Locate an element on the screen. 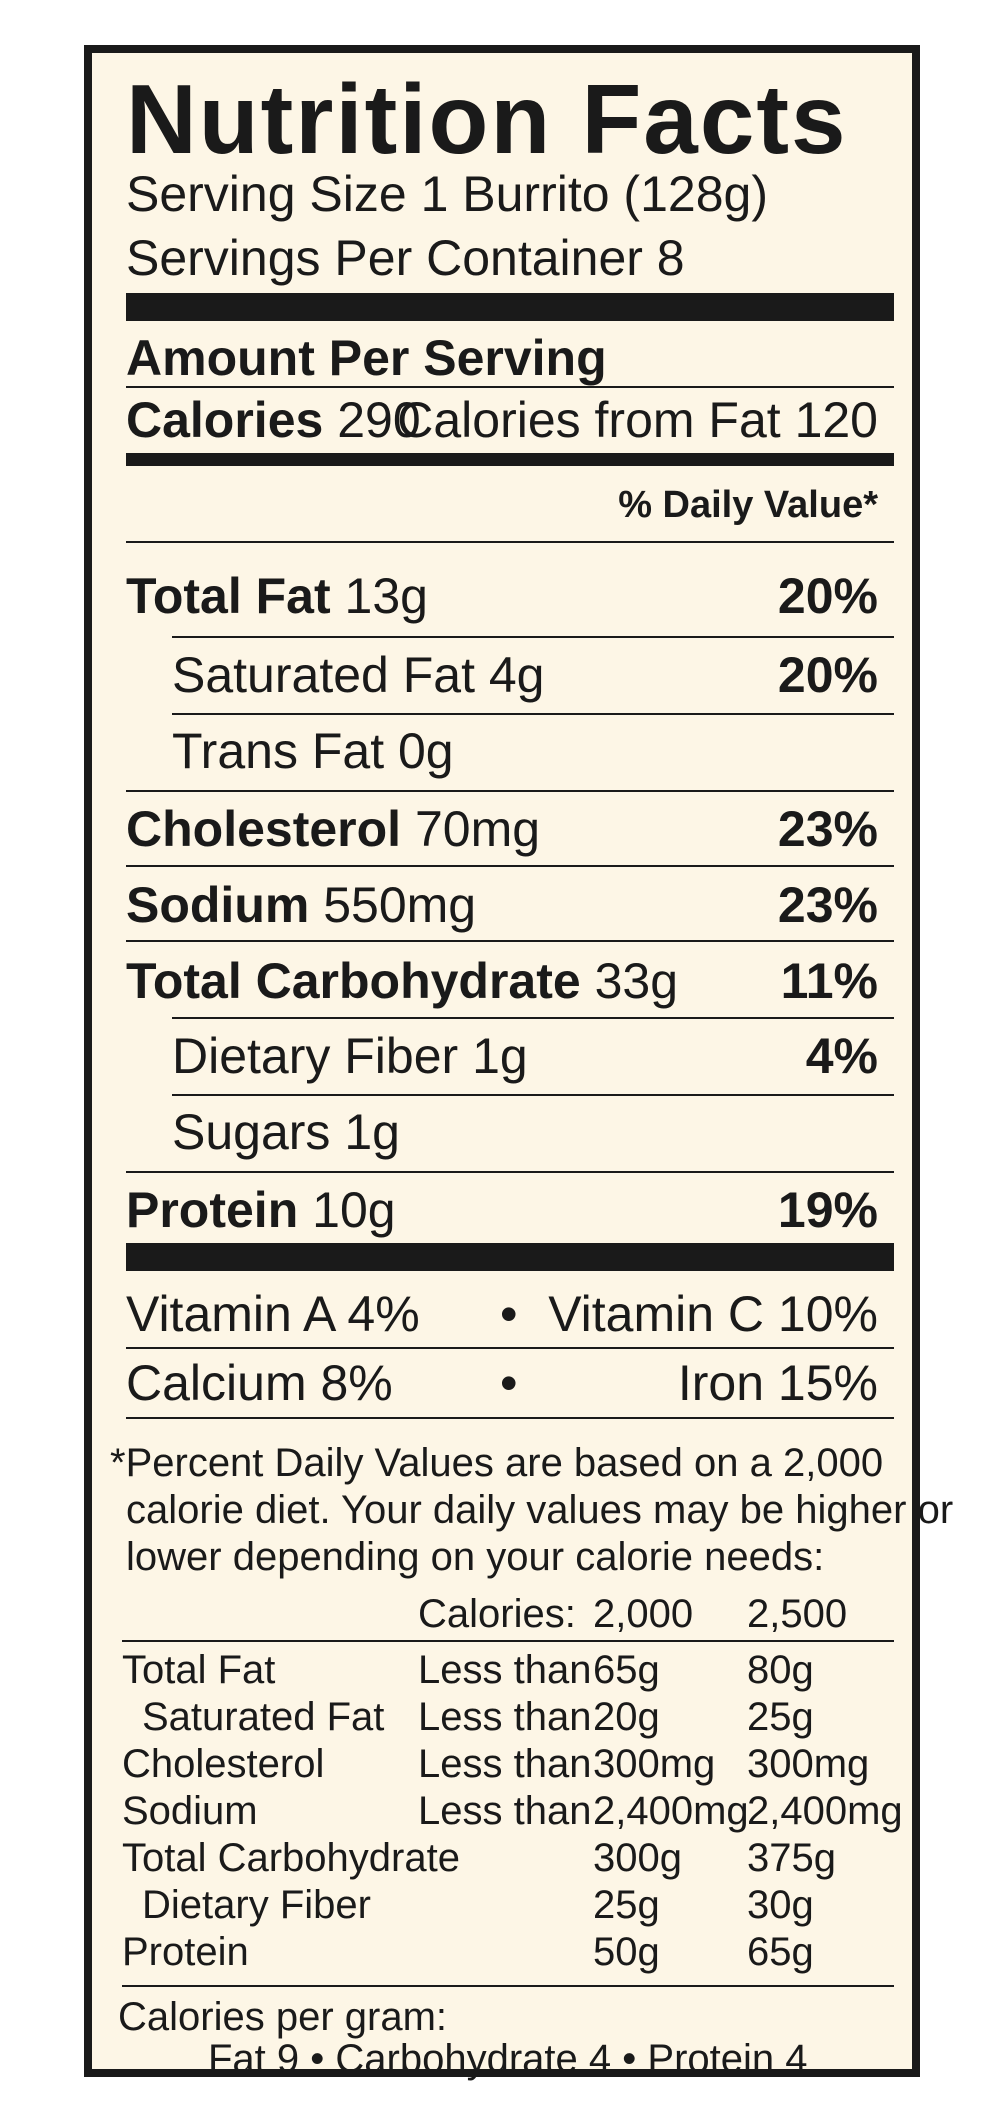 The width and height of the screenshot is (1000, 2125). nutrient-row-saturated-fat: Saturated Fat 4g is located at coordinates (358, 675).